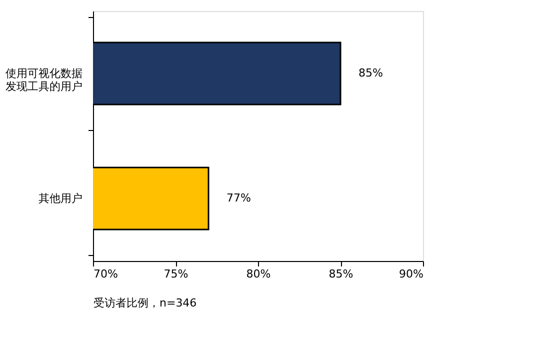  I want to click on x-tick-label: 90%, so click(411, 274).